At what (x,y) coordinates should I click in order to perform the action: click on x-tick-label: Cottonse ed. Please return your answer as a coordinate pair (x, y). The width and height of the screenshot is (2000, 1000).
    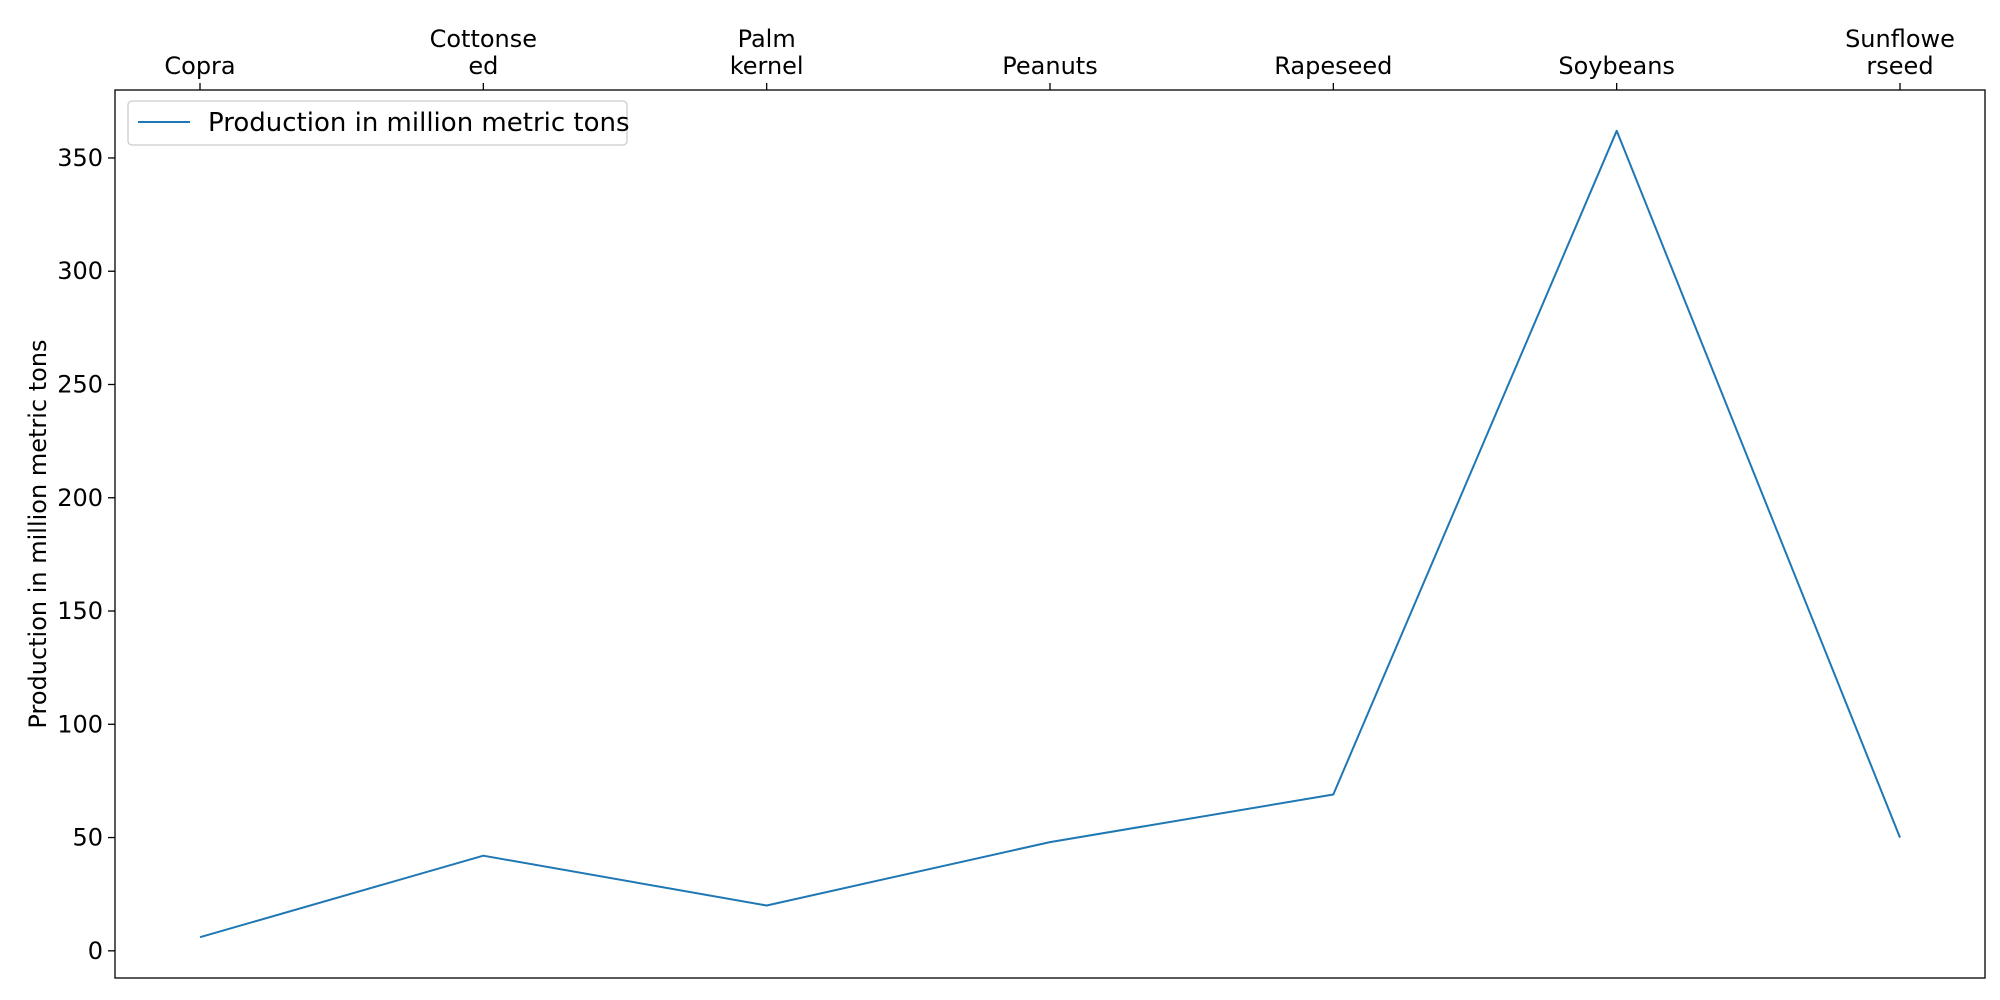
    Looking at the image, I should click on (483, 52).